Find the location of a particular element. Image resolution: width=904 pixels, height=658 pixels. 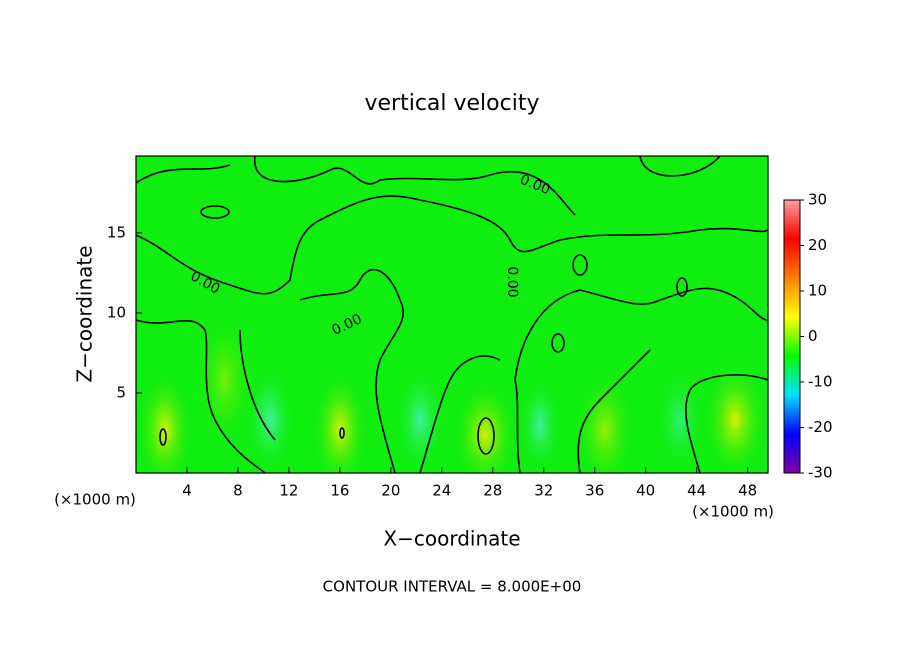

x-tick-label: 8 is located at coordinates (238, 491).